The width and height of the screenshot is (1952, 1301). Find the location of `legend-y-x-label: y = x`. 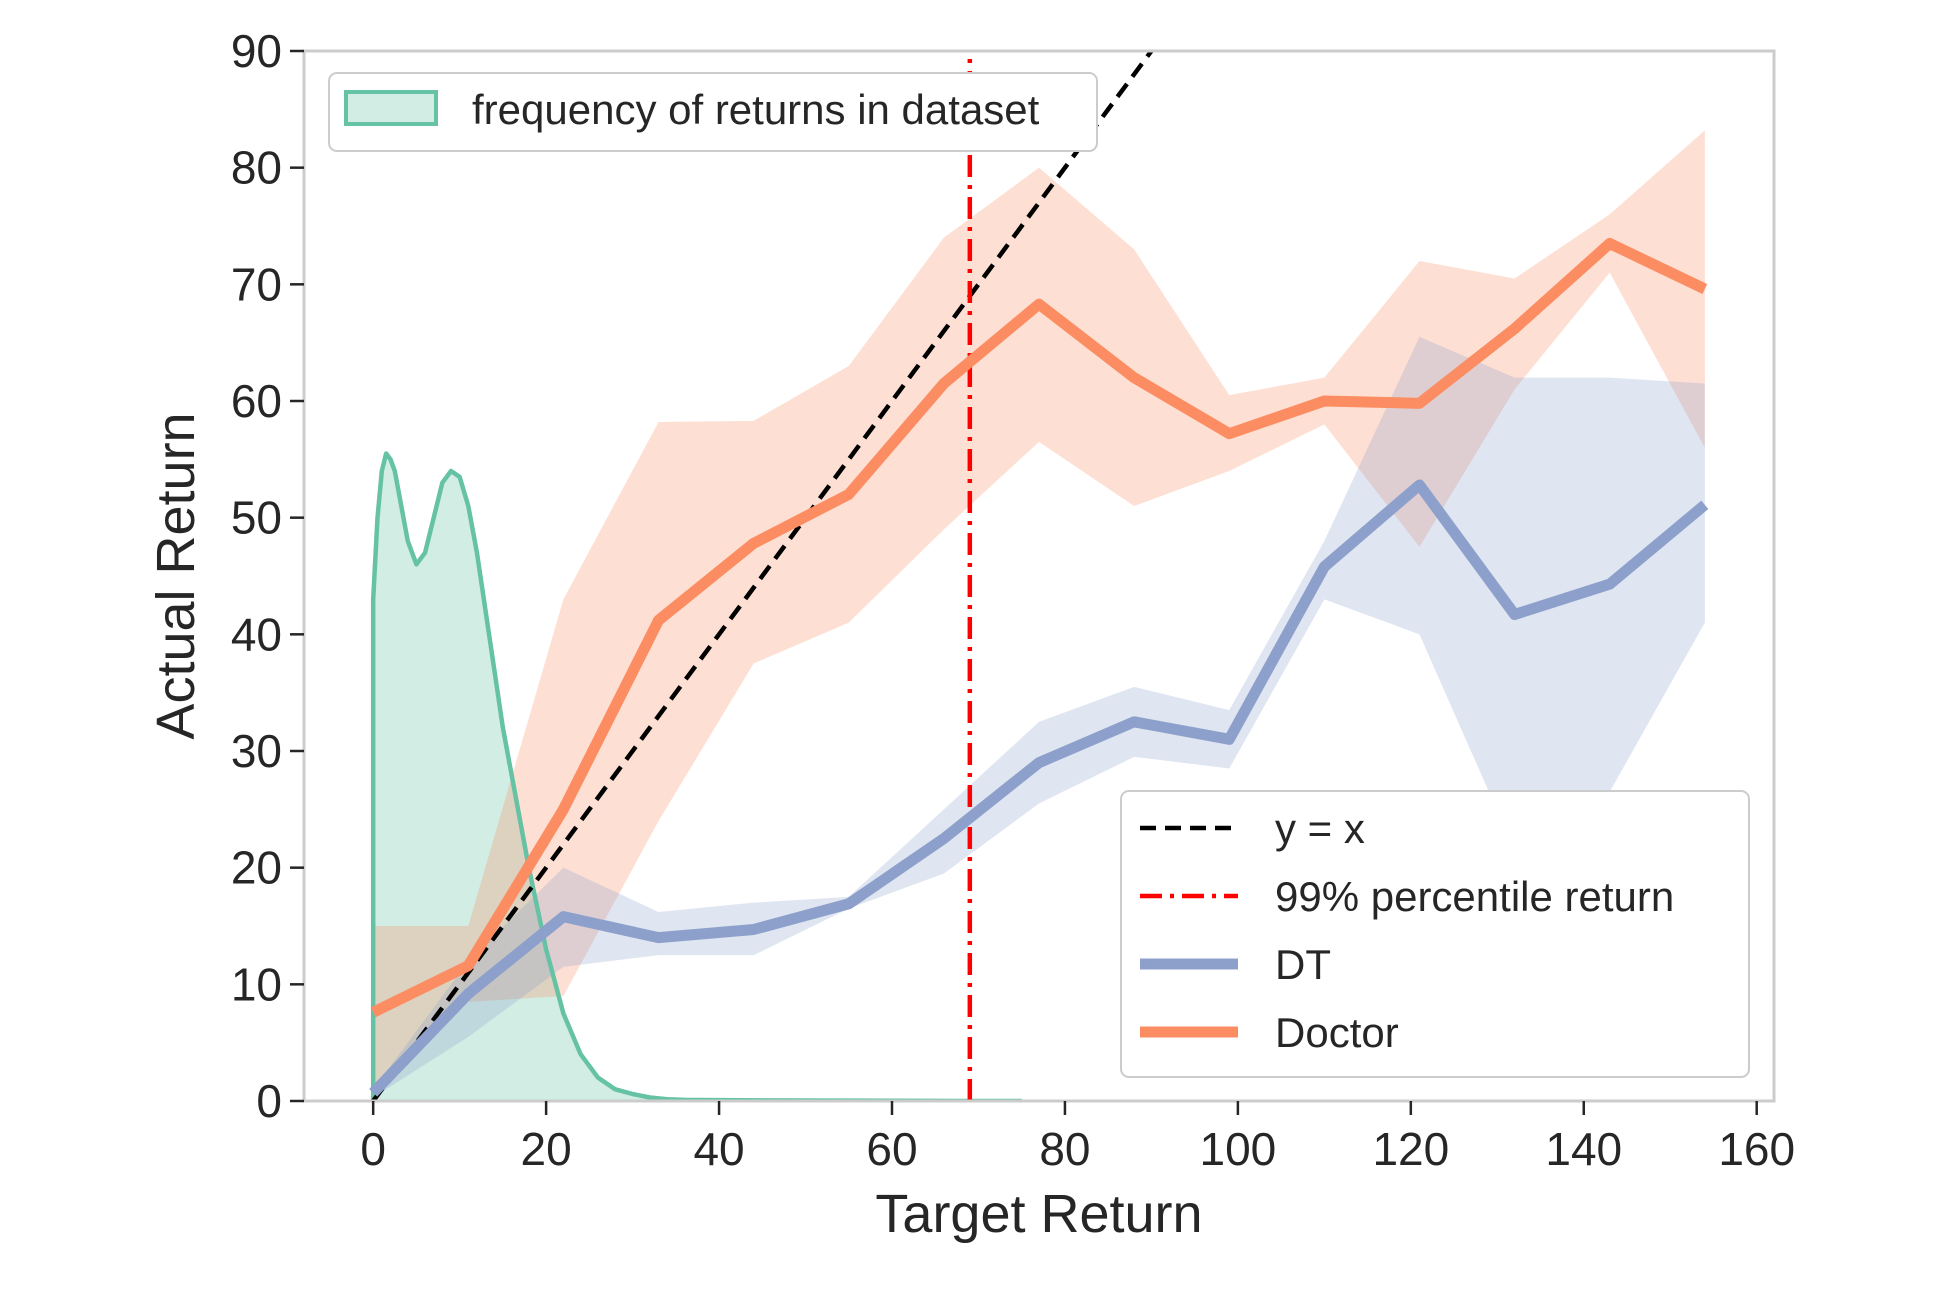

legend-y-x-label: y = x is located at coordinates (1320, 828).